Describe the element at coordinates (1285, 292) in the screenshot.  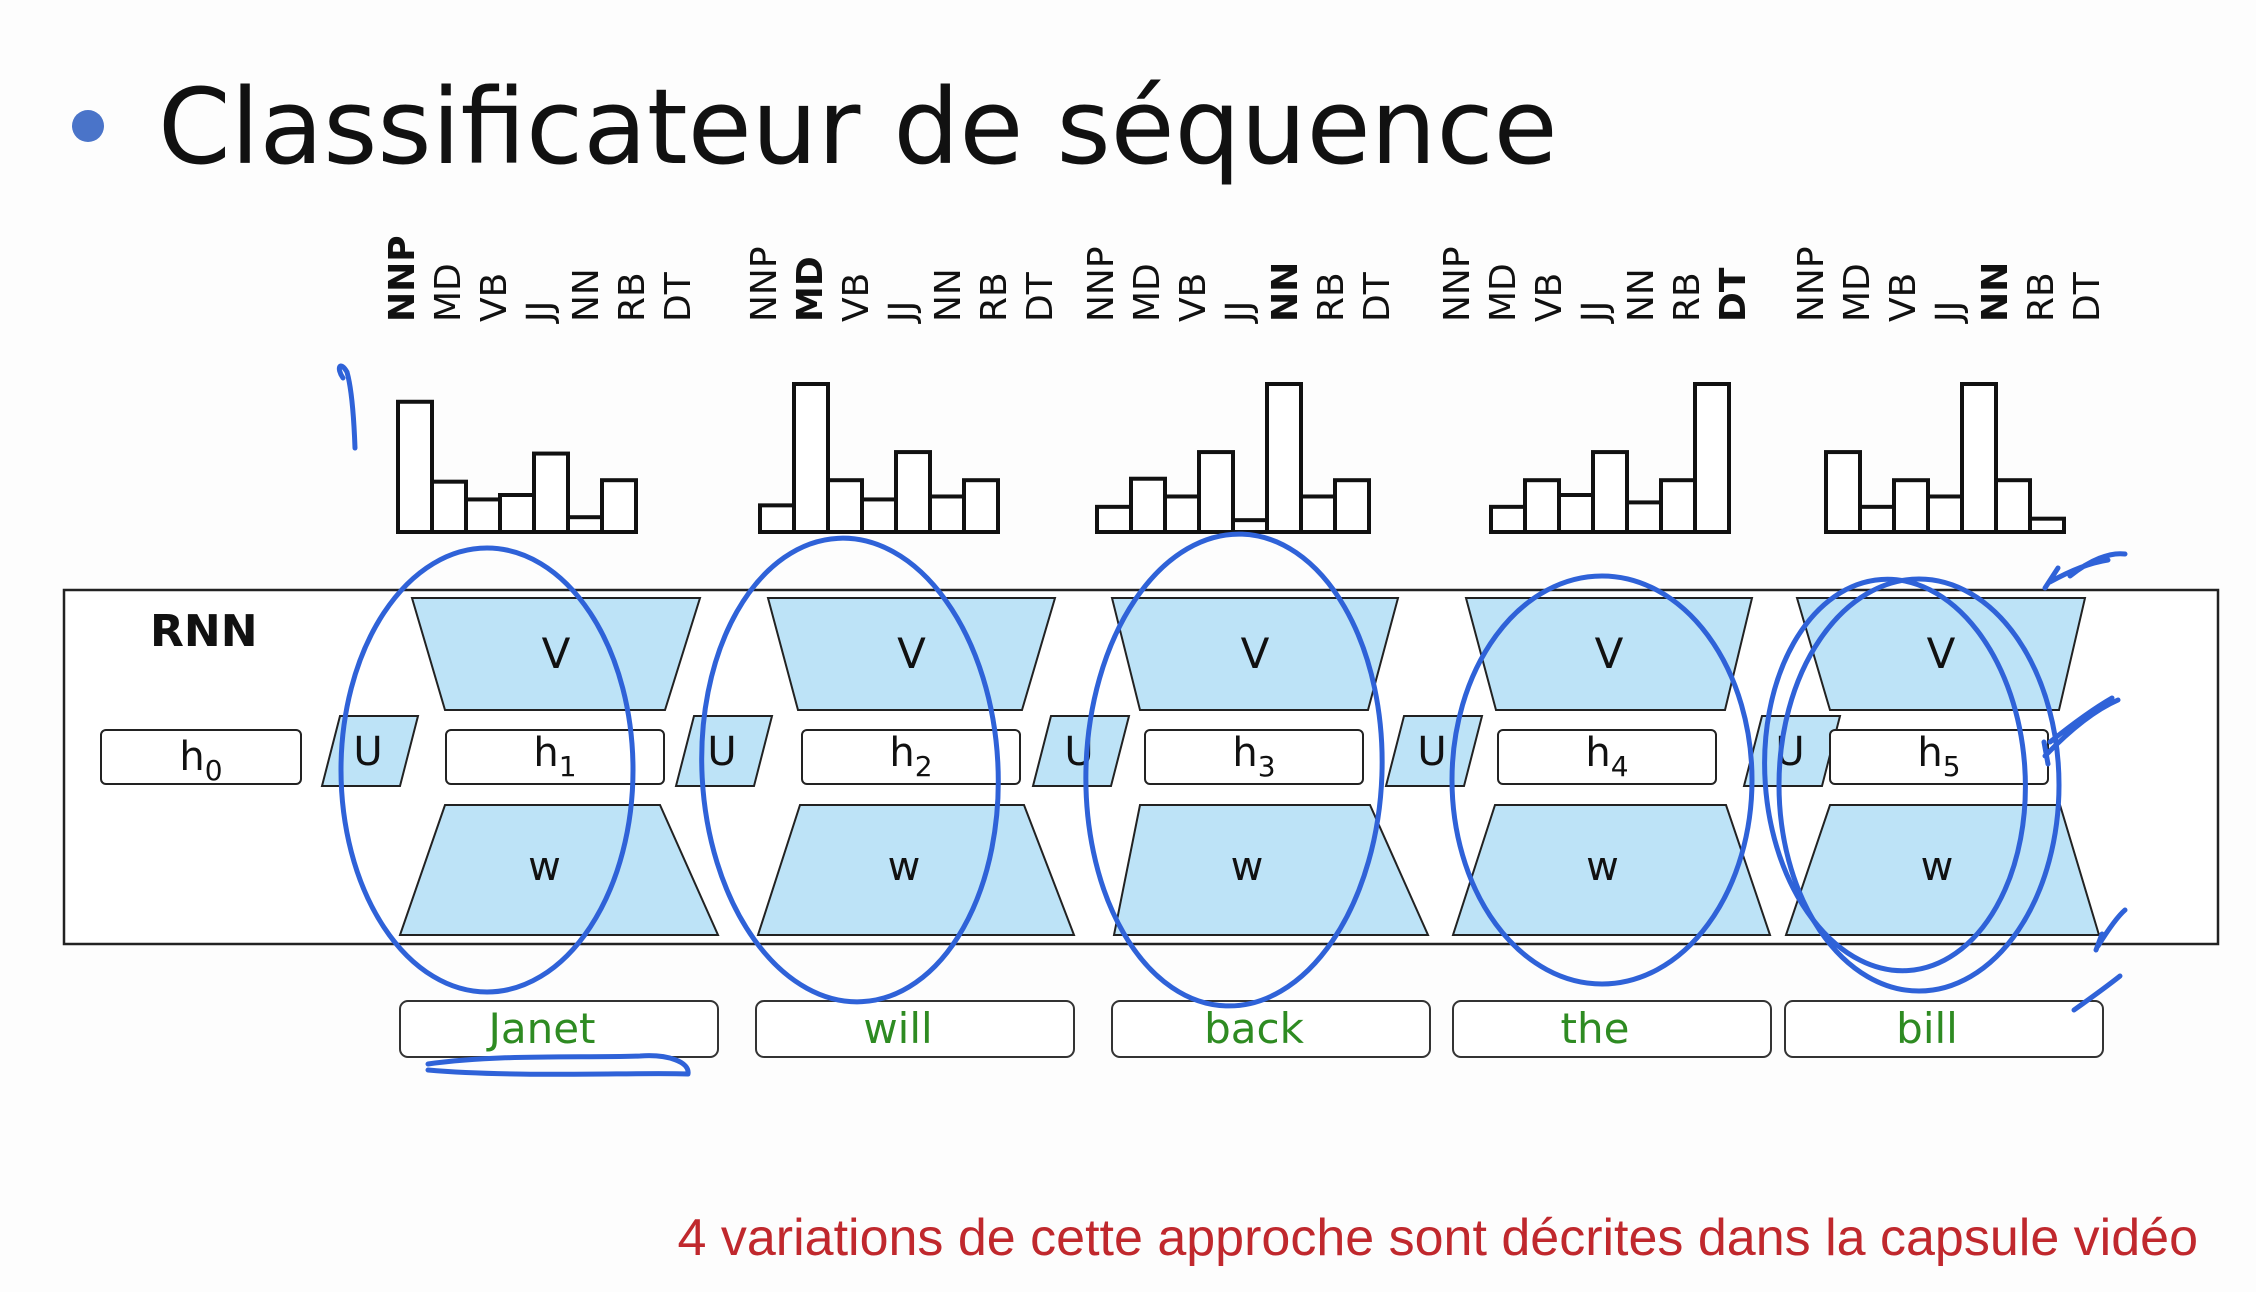
I see `tag-label-3-nn: NN` at that location.